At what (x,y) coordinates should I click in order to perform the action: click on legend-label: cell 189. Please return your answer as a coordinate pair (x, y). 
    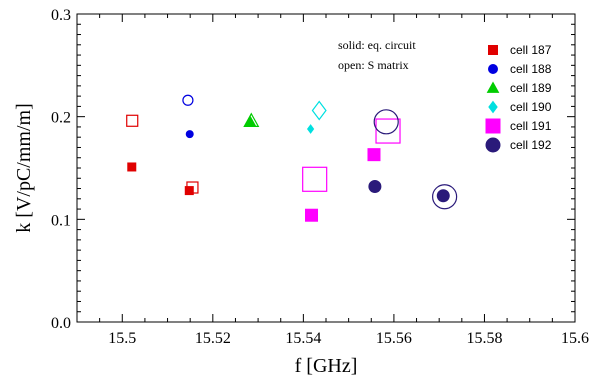
    Looking at the image, I should click on (531, 88).